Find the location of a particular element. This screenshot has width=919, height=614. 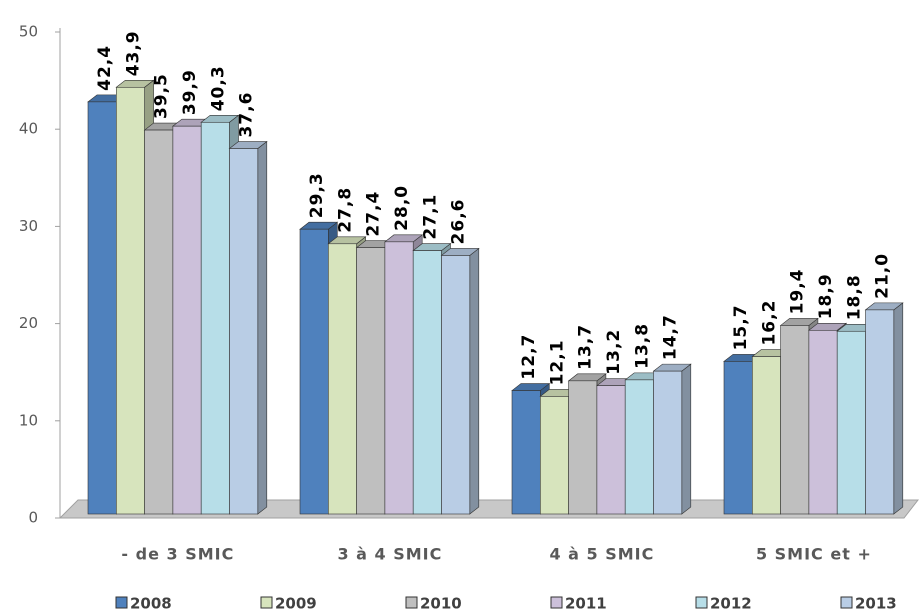

value-label: 18,9 is located at coordinates (826, 296).